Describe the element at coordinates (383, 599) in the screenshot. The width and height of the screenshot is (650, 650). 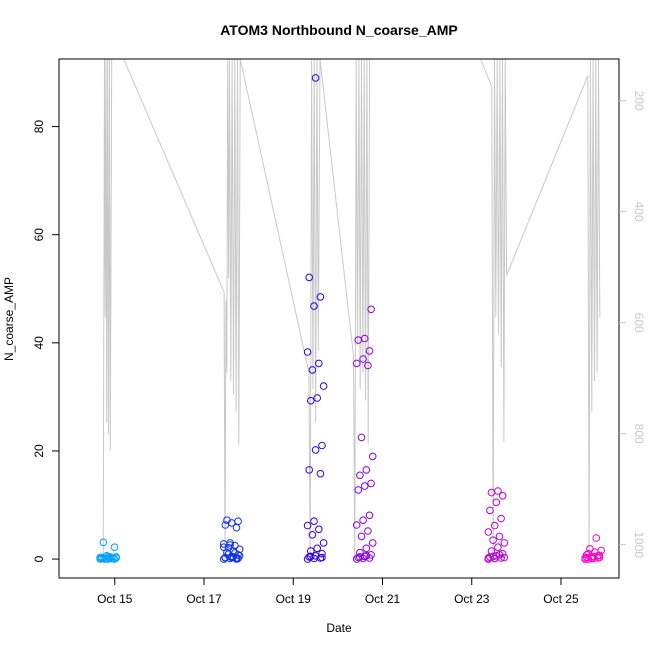
I see `x-tick-label: Oct 21` at that location.